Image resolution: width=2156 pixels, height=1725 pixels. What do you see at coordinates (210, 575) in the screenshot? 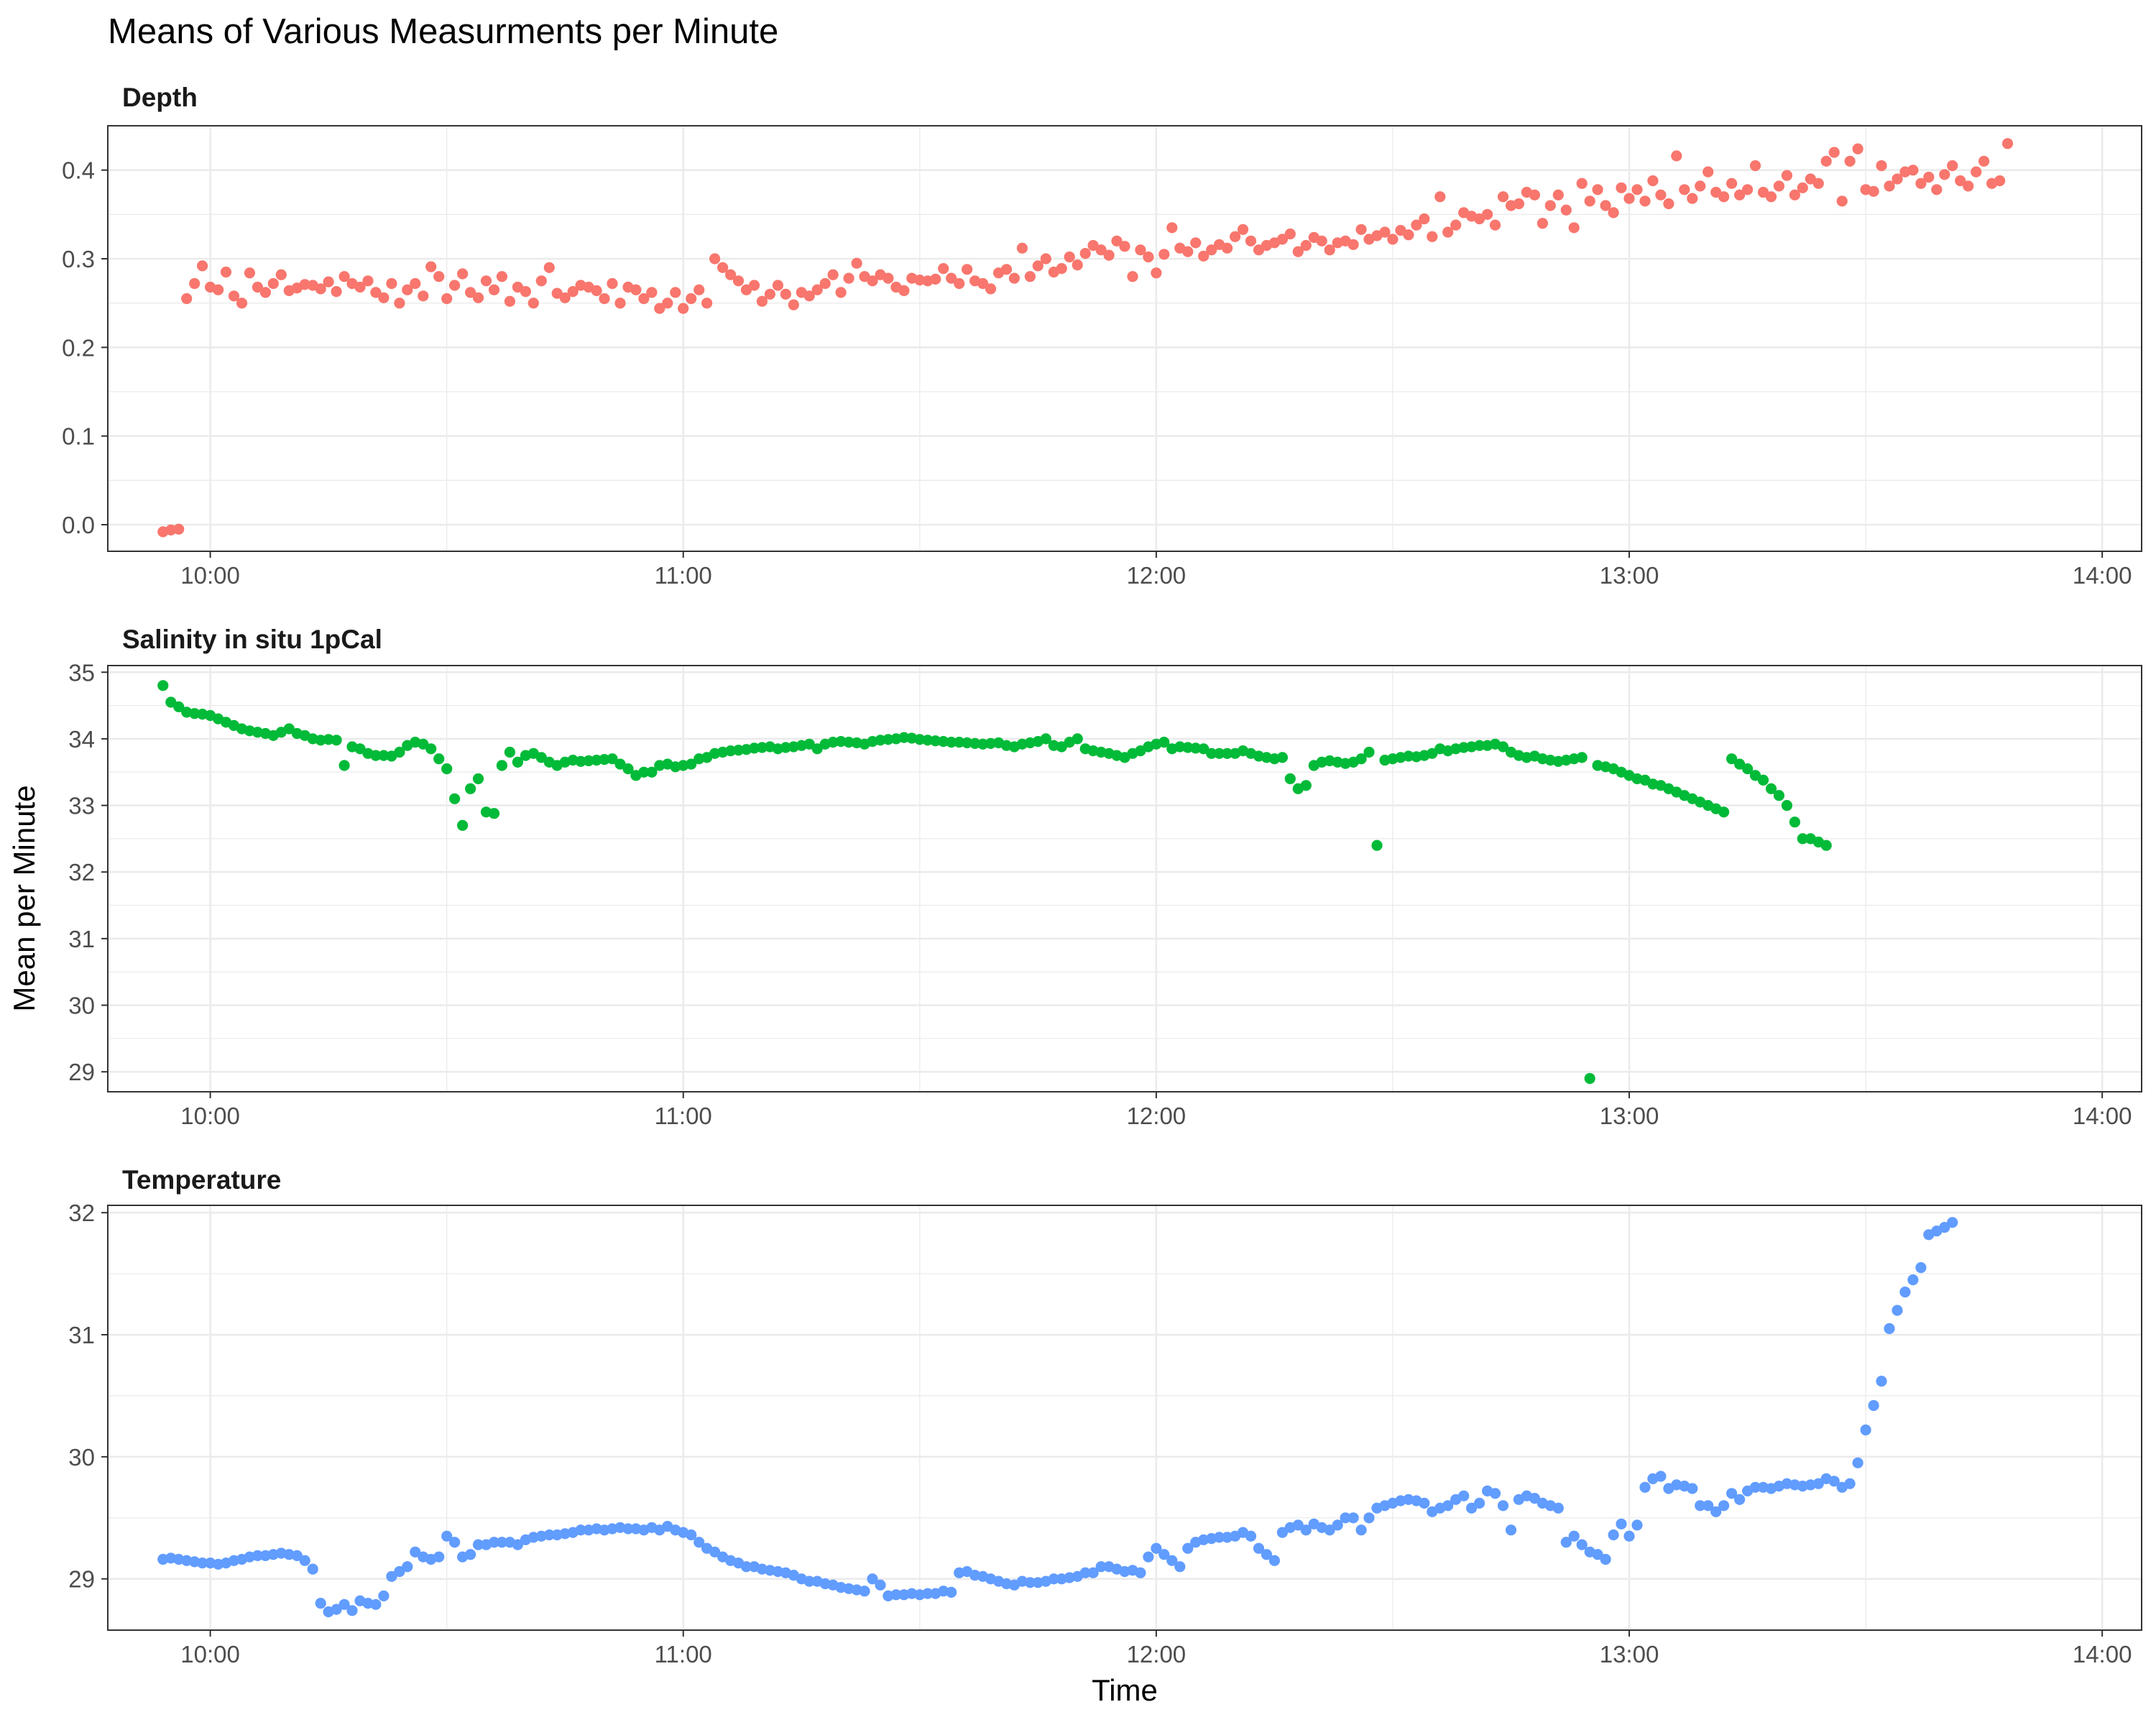
I see `x-tick-label: 10:00` at bounding box center [210, 575].